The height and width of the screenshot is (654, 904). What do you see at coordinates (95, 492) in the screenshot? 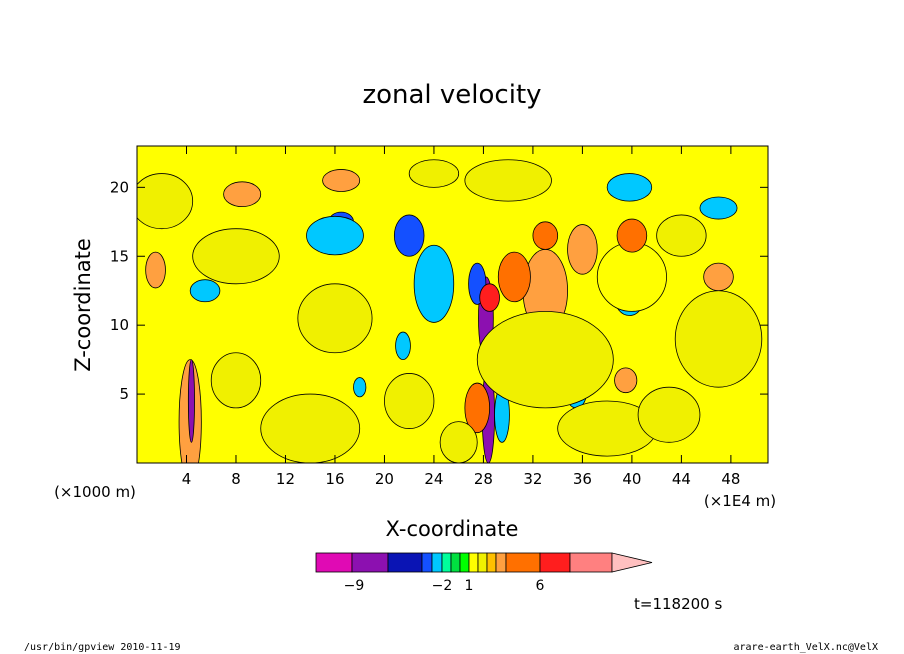
I see `y-unit-label: (×1000 m)` at bounding box center [95, 492].